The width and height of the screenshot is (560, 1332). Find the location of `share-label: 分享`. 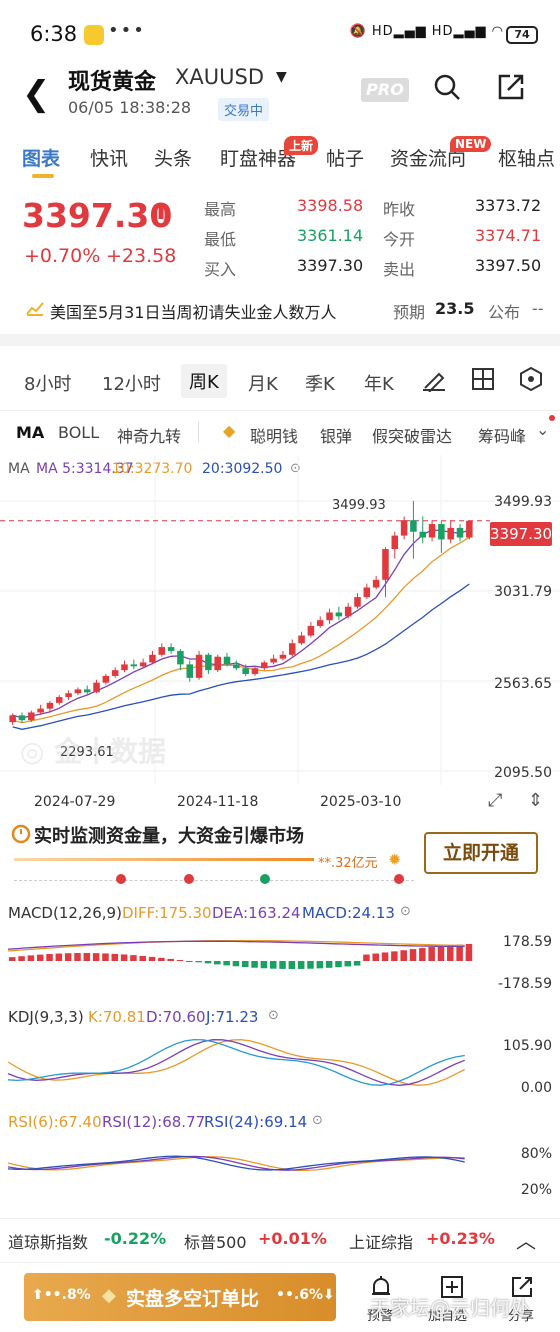

share-label: 分享 is located at coordinates (521, 1316).